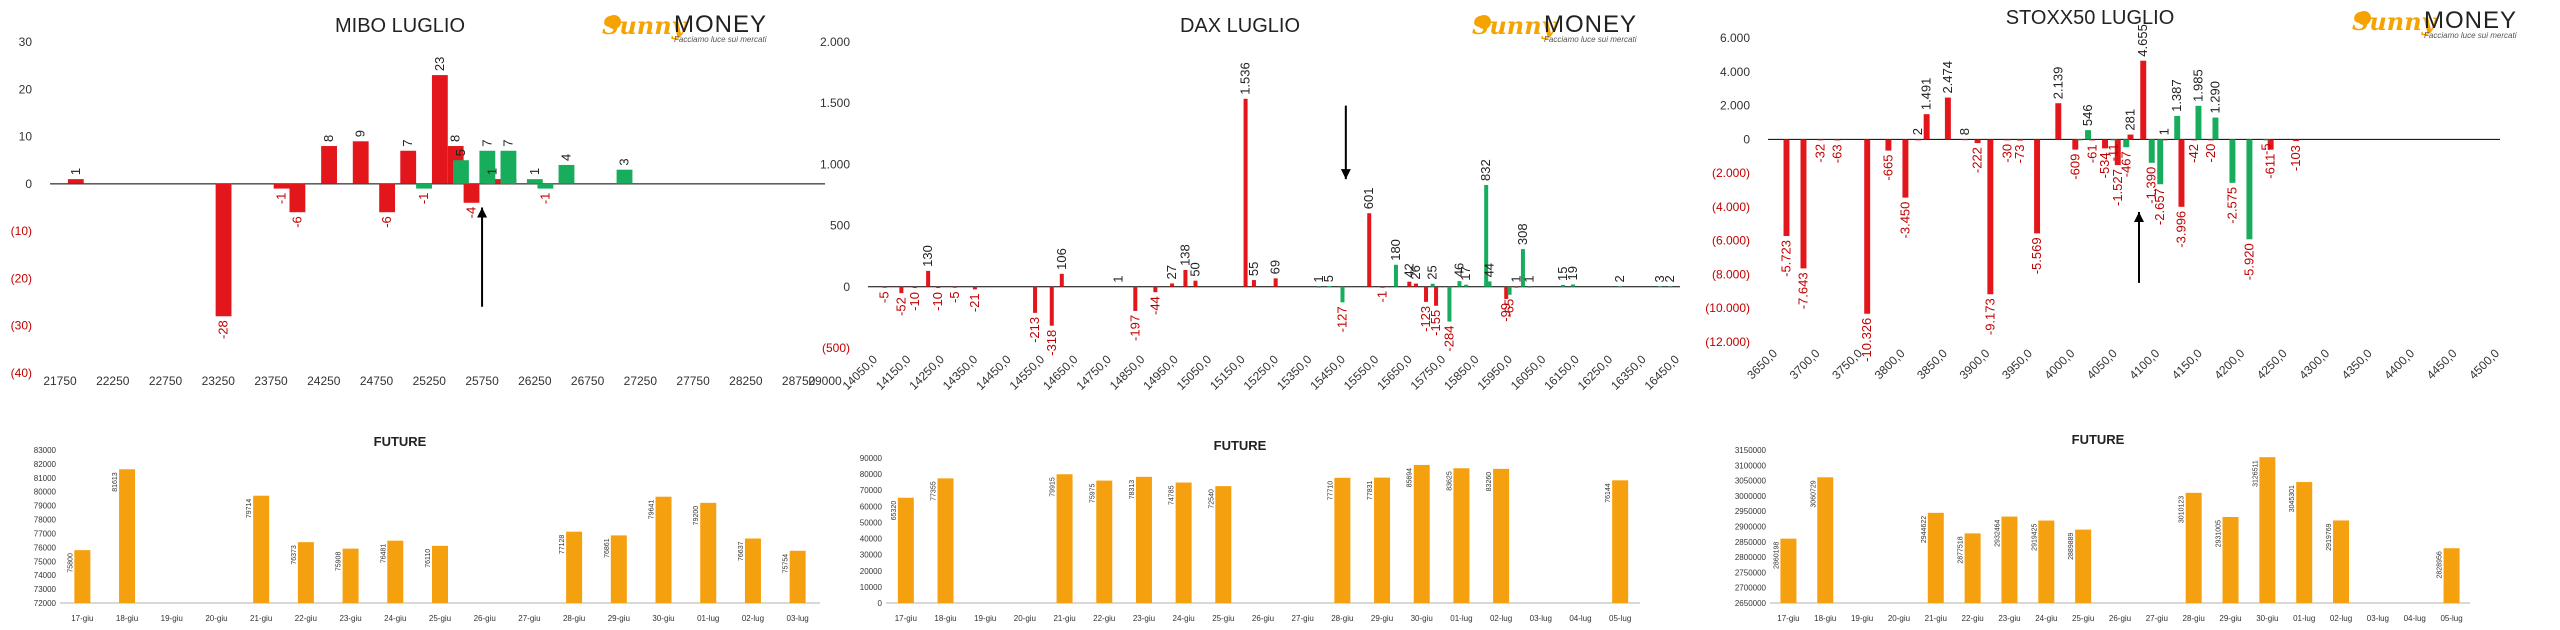 The width and height of the screenshot is (2560, 630). What do you see at coordinates (1751, 481) in the screenshot?
I see `future-y-tick: 3050000` at bounding box center [1751, 481].